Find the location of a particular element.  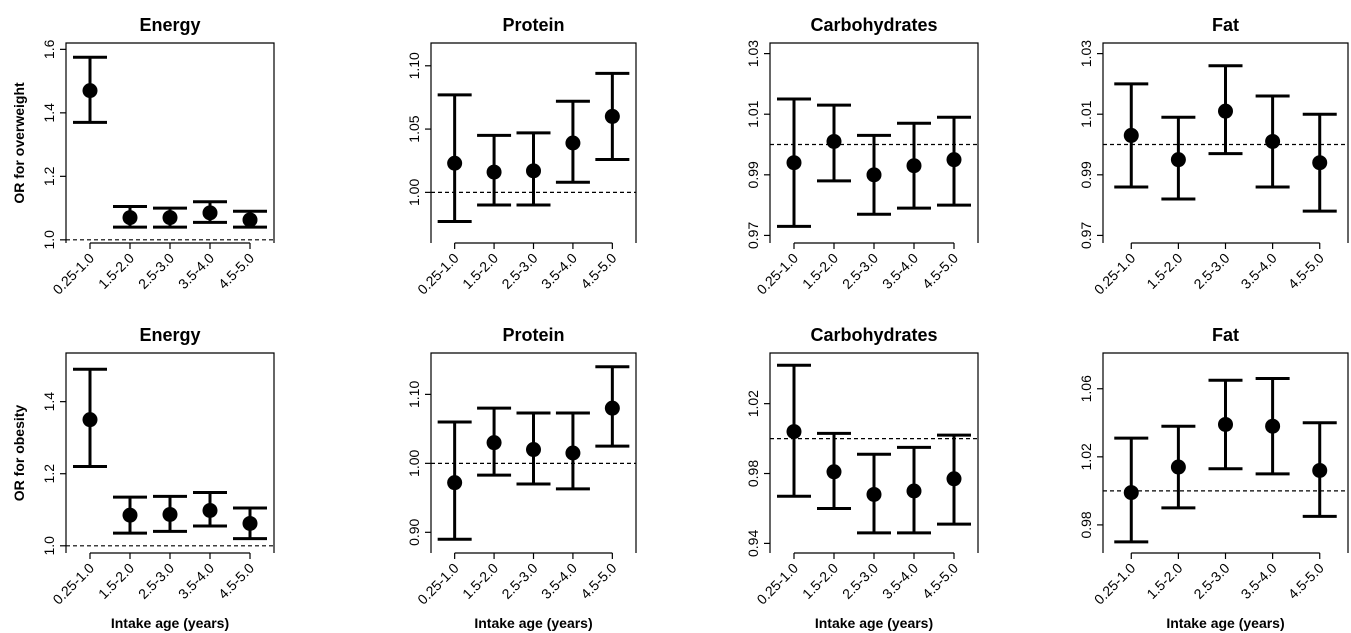

panel-title: Carbohydrates is located at coordinates (873, 335).